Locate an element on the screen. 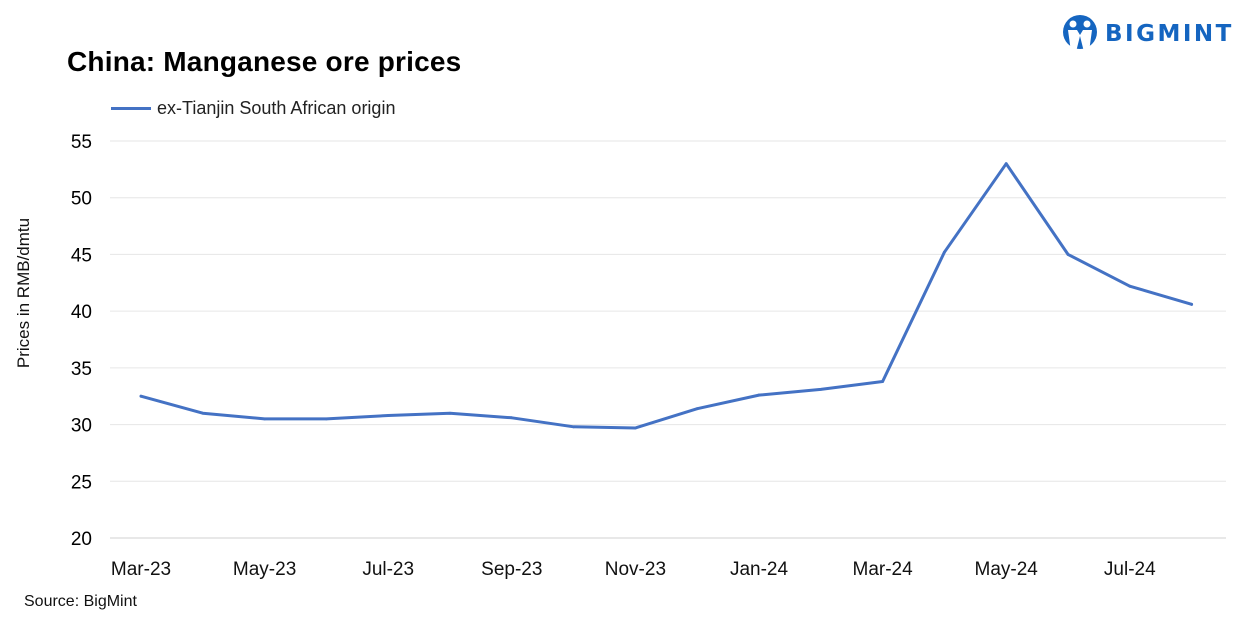 The width and height of the screenshot is (1250, 625). y-axis-label: Prices in RMB/dmtu is located at coordinates (23, 293).